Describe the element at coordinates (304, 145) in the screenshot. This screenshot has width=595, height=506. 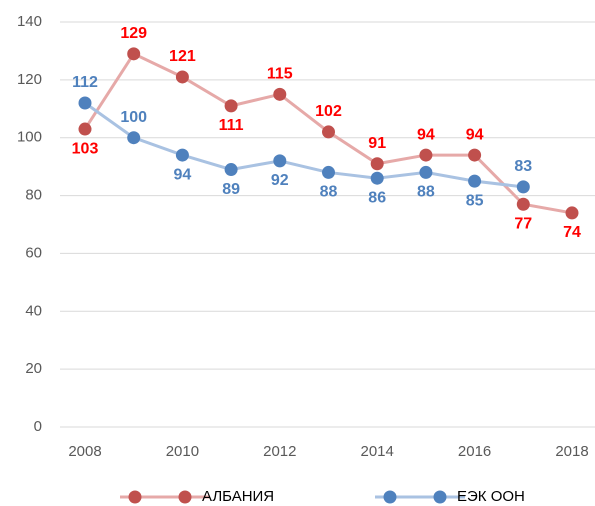
I see `series-line` at that location.